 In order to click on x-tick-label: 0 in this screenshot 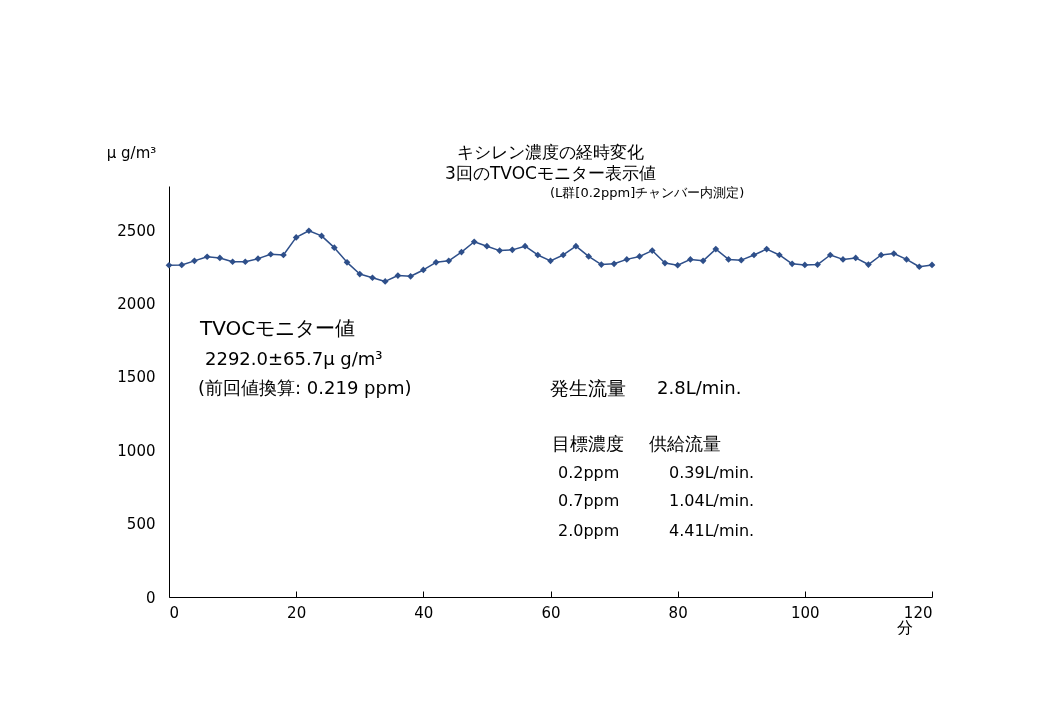, I will do `click(174, 612)`.